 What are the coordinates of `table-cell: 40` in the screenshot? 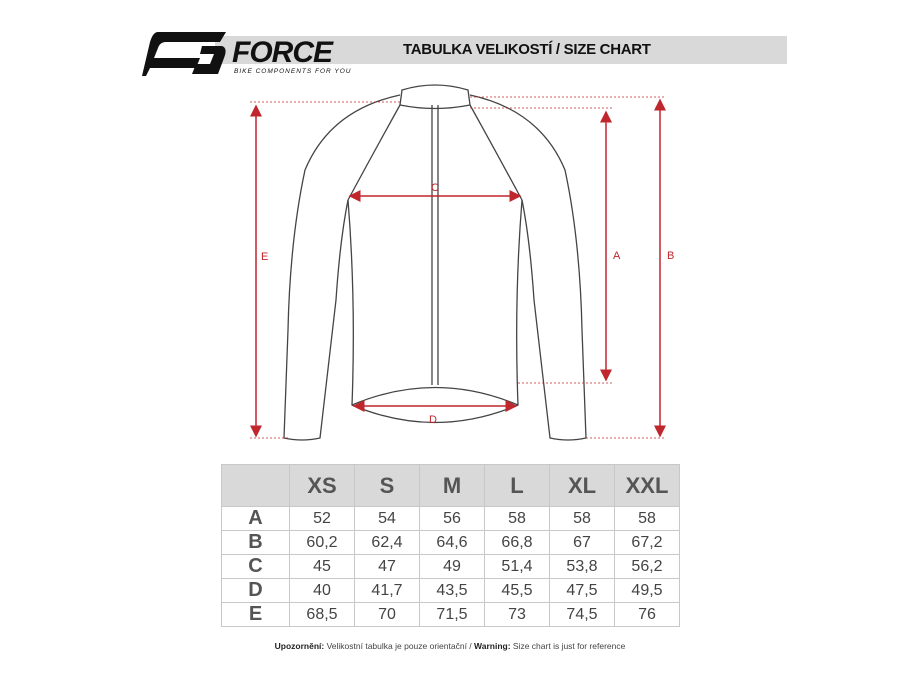 It's located at (322, 590).